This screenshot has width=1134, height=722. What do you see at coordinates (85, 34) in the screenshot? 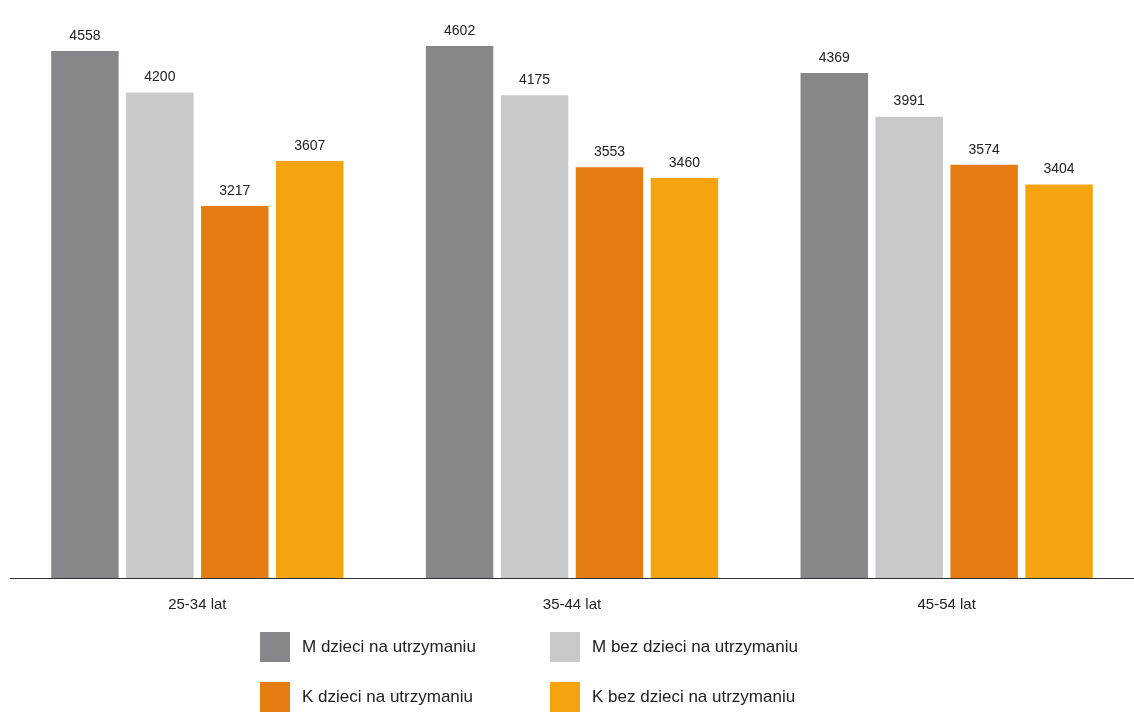
I see `data-label: 4558` at bounding box center [85, 34].